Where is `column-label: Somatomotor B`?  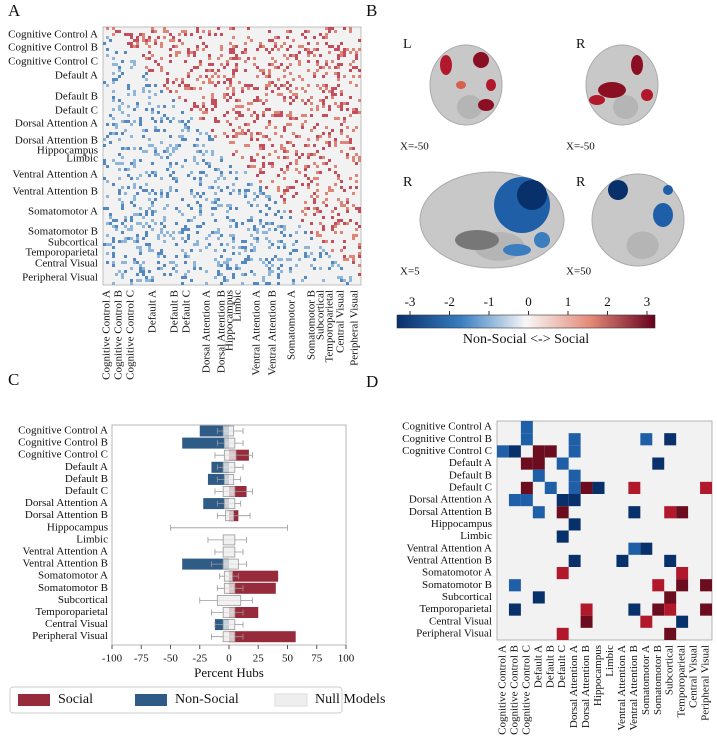 column-label: Somatomotor B is located at coordinates (658, 680).